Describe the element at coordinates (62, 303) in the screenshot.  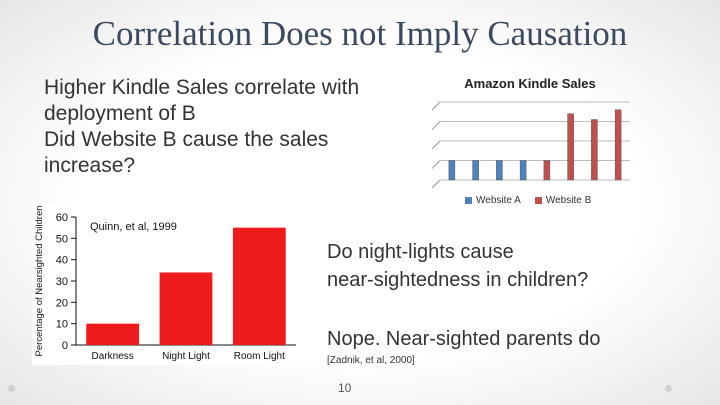
I see `quinn-y-tick-label: 20` at that location.